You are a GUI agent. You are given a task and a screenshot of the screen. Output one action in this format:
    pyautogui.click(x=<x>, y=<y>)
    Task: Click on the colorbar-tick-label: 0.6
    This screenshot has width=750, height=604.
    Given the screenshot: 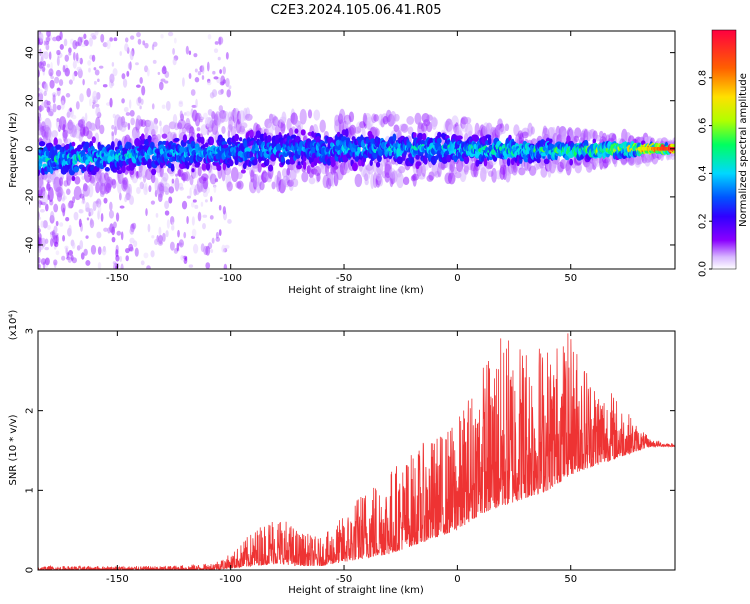 What is the action you would take?
    pyautogui.click(x=703, y=126)
    